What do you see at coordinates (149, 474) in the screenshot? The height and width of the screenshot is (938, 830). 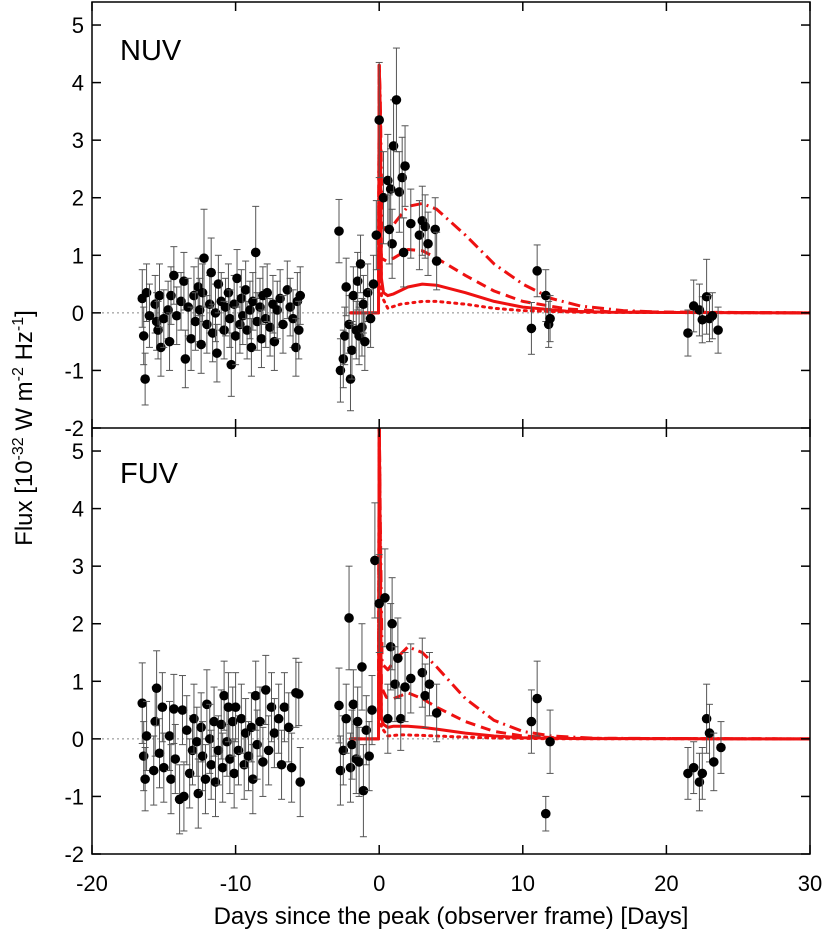 I see `panel-label-fuv: FUV` at bounding box center [149, 474].